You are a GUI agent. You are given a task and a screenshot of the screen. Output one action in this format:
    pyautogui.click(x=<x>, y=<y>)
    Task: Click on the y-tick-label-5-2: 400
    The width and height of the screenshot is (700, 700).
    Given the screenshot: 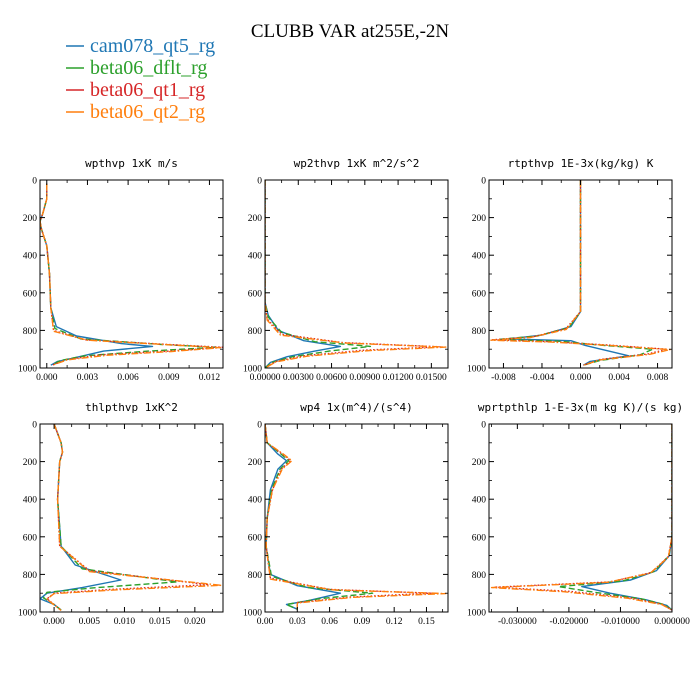 What is the action you would take?
    pyautogui.click(x=479, y=501)
    